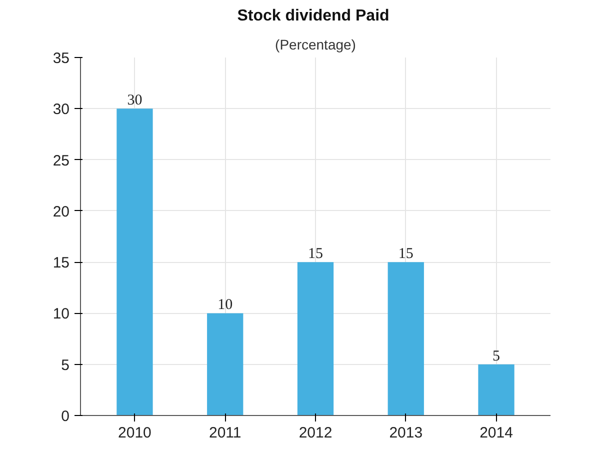 The height and width of the screenshot is (450, 589). Describe the element at coordinates (315, 433) in the screenshot. I see `x-tick-label: 2012` at that location.